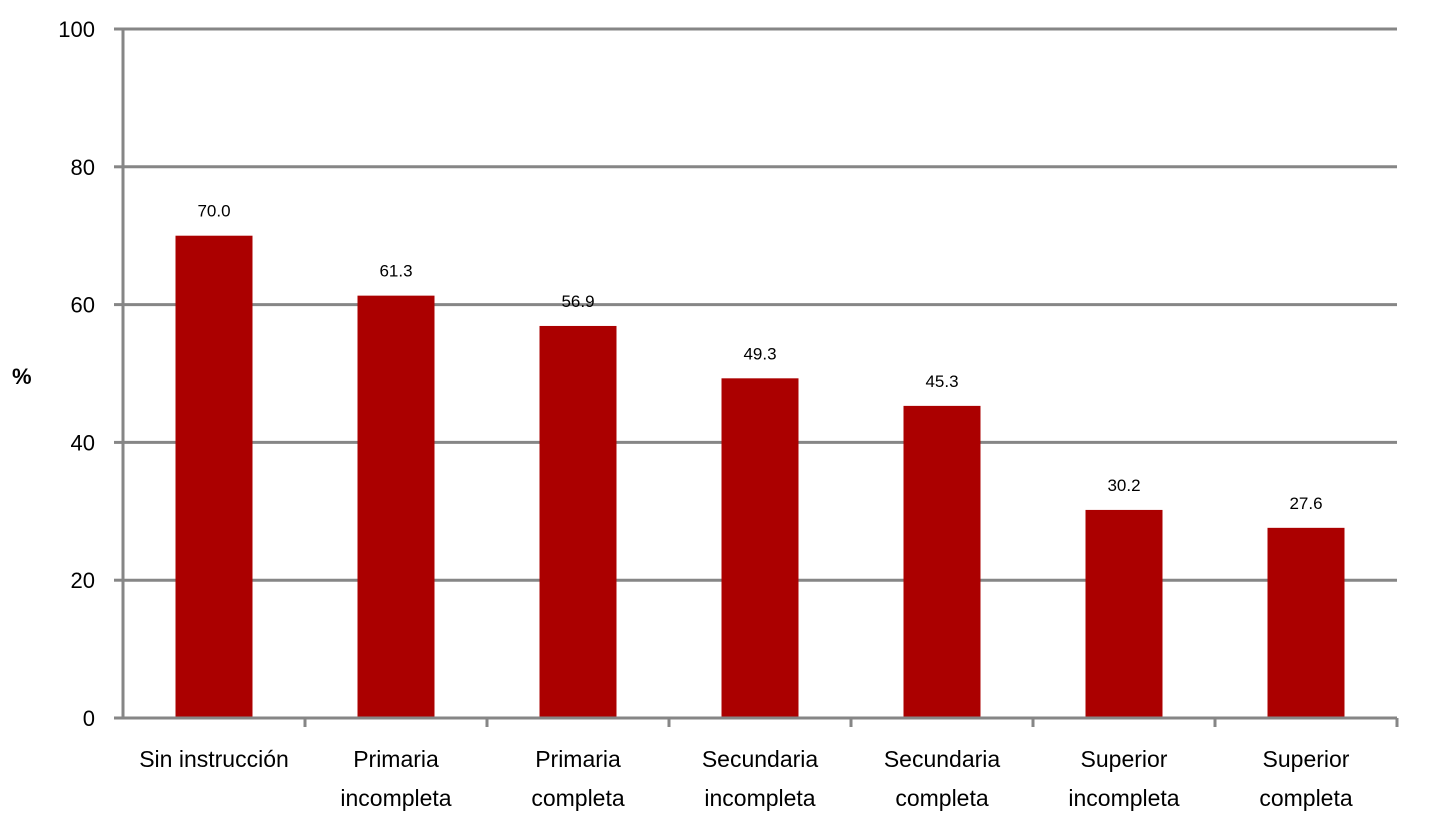 This screenshot has width=1450, height=832. I want to click on category-label-3-line-1: incompleta, so click(759, 798).